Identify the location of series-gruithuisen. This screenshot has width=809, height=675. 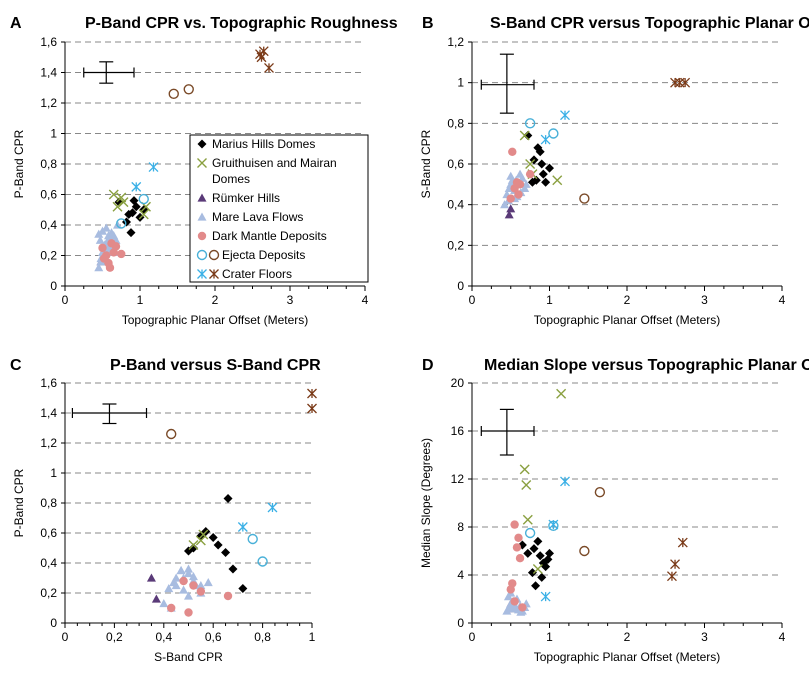
(129, 204).